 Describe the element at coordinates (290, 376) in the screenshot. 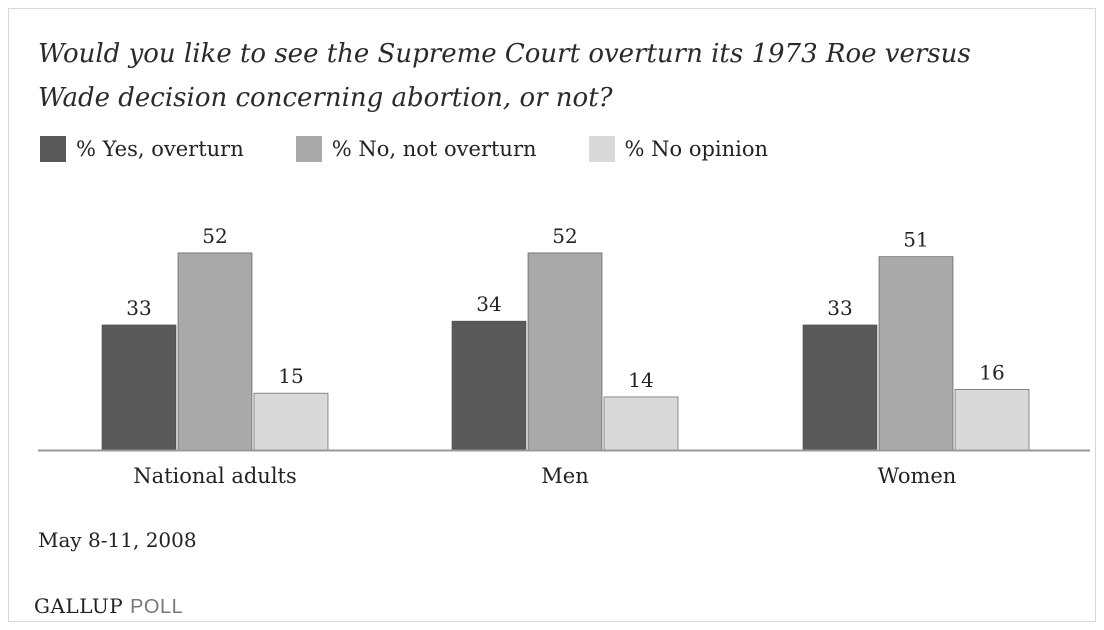

I see `bar-value-label: 15` at that location.